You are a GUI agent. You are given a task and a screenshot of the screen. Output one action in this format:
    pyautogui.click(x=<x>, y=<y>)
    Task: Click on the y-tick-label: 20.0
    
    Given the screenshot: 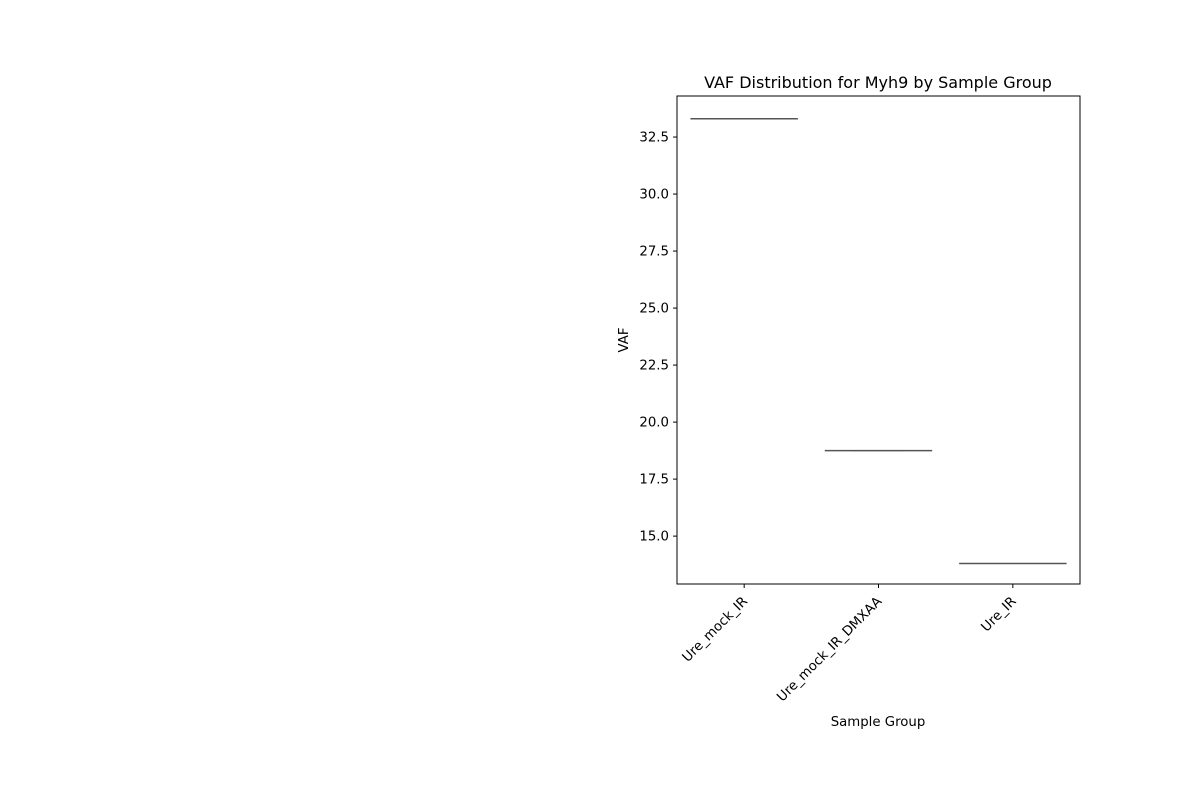 What is the action you would take?
    pyautogui.click(x=654, y=423)
    